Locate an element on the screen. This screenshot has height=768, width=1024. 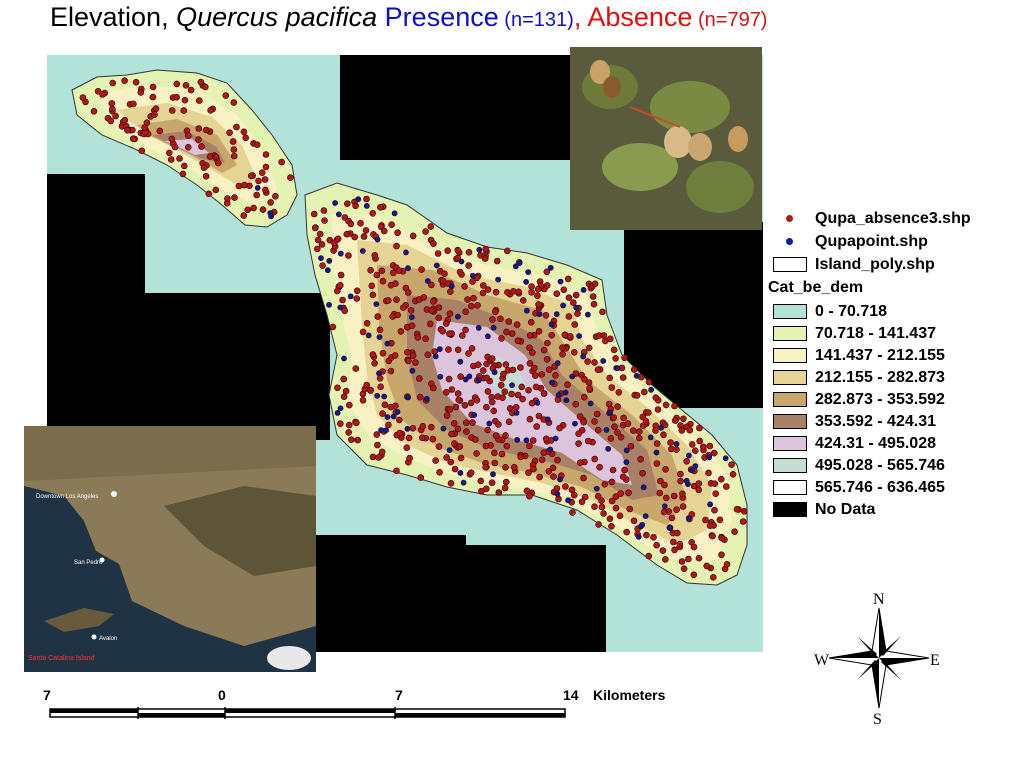
compass-west-label: W is located at coordinates (822, 660).